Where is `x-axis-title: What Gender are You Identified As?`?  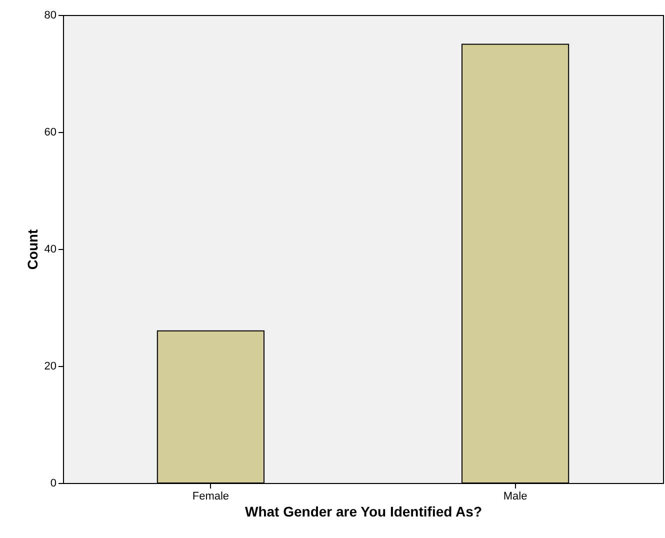 x-axis-title: What Gender are You Identified As? is located at coordinates (363, 512).